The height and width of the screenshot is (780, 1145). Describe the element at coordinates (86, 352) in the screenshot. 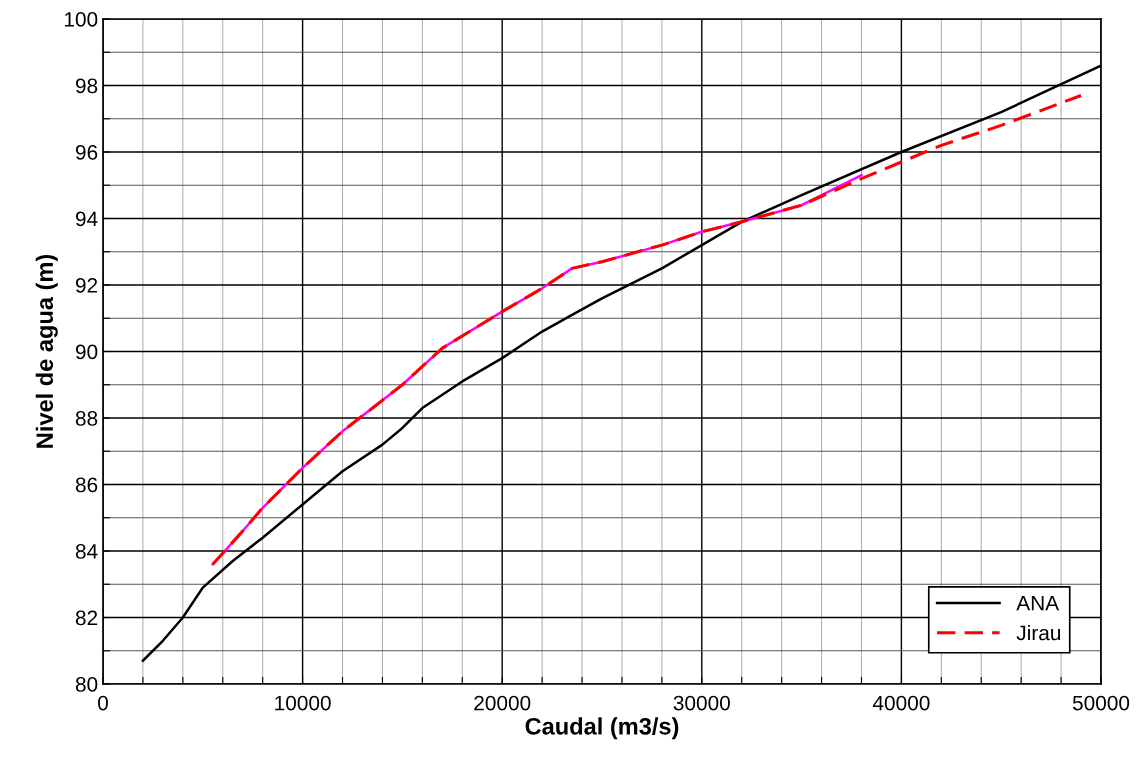

I see `y-tick-label: 90` at that location.